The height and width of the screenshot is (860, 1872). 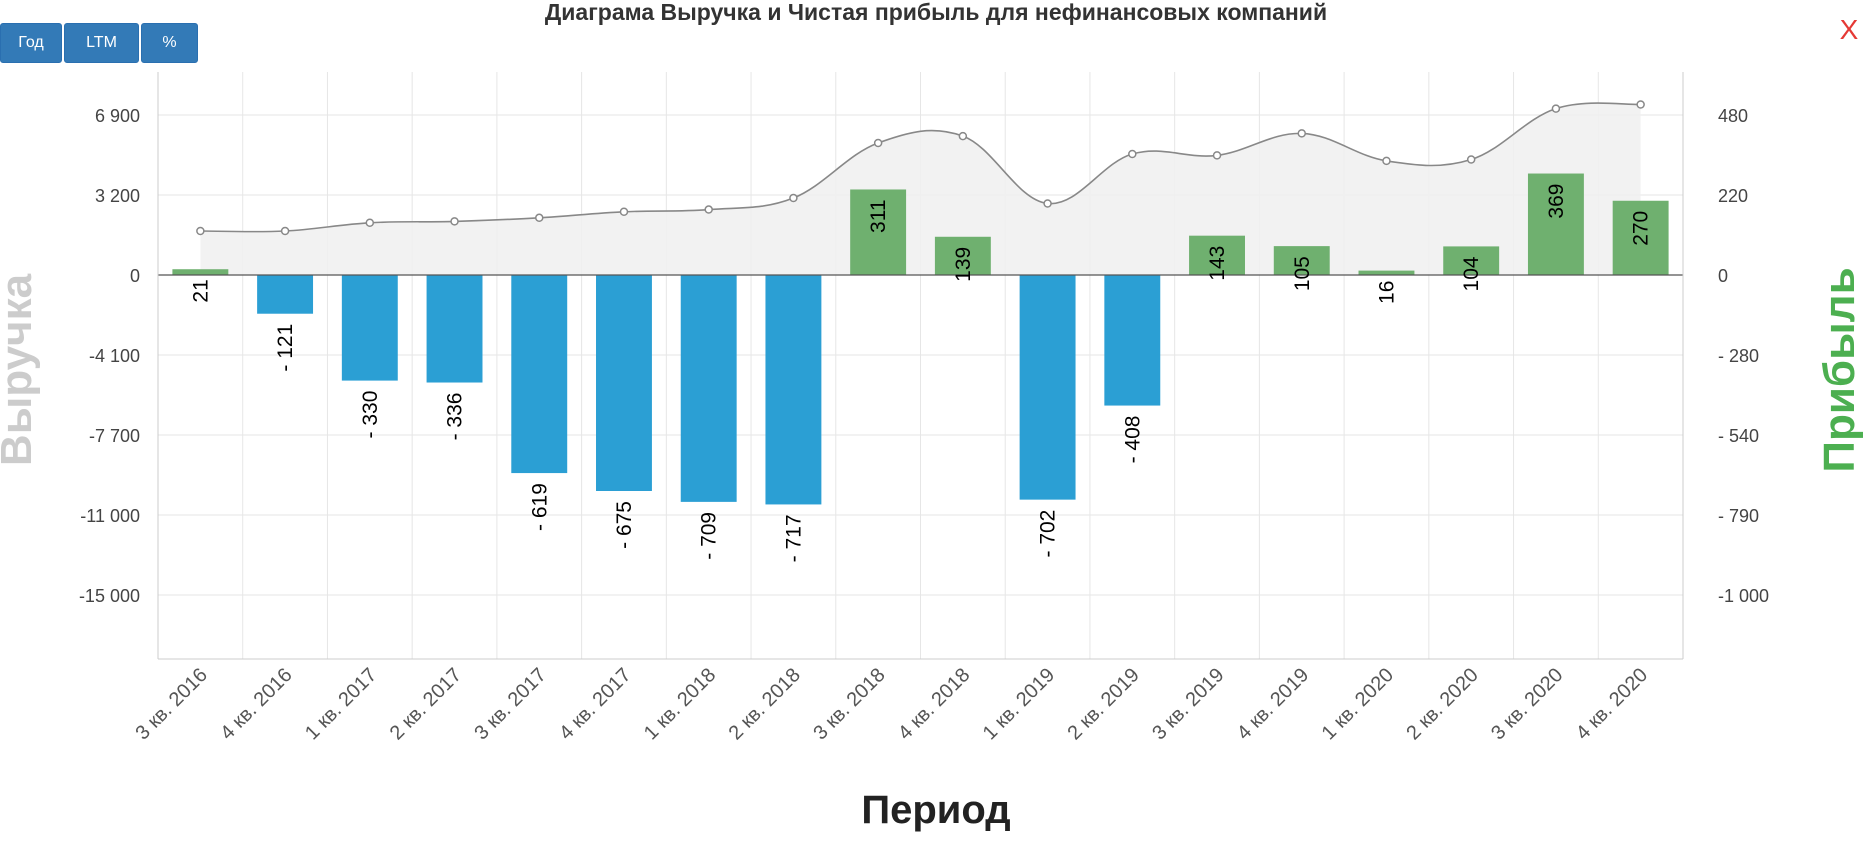 I want to click on x-axis-title: Период, so click(x=936, y=810).